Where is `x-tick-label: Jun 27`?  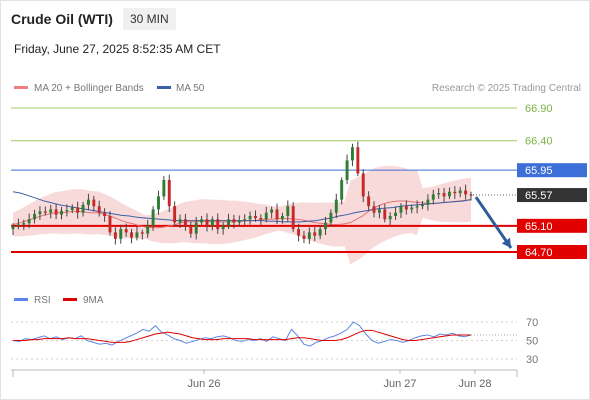
x-tick-label: Jun 27 is located at coordinates (399, 384).